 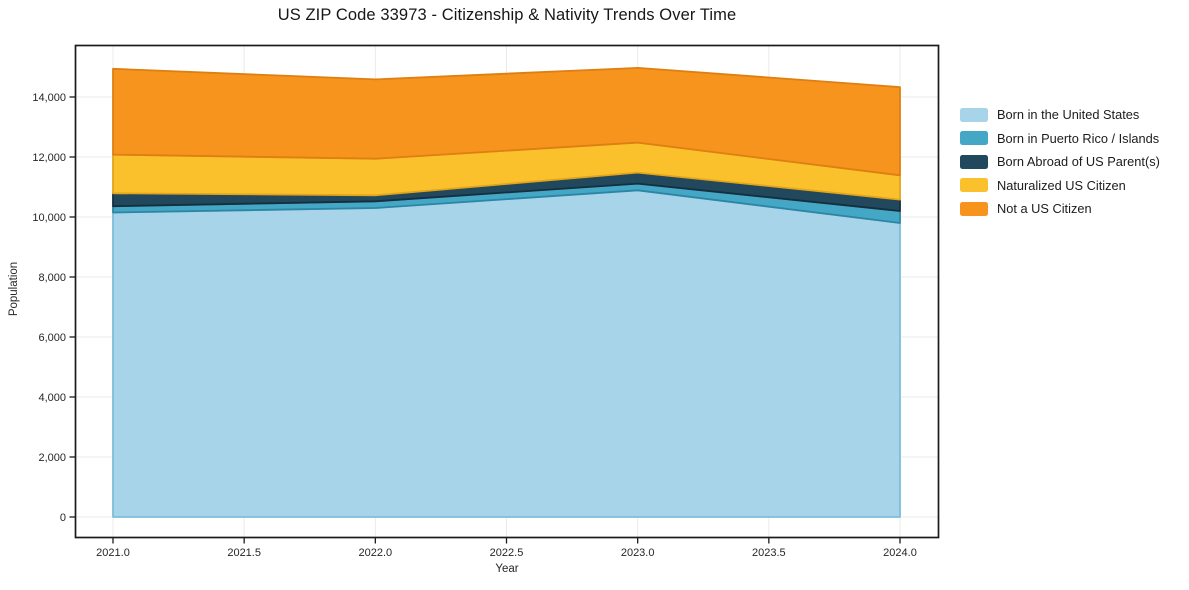 What do you see at coordinates (1078, 138) in the screenshot?
I see `legend-label: Born in Puerto Rico / Islands` at bounding box center [1078, 138].